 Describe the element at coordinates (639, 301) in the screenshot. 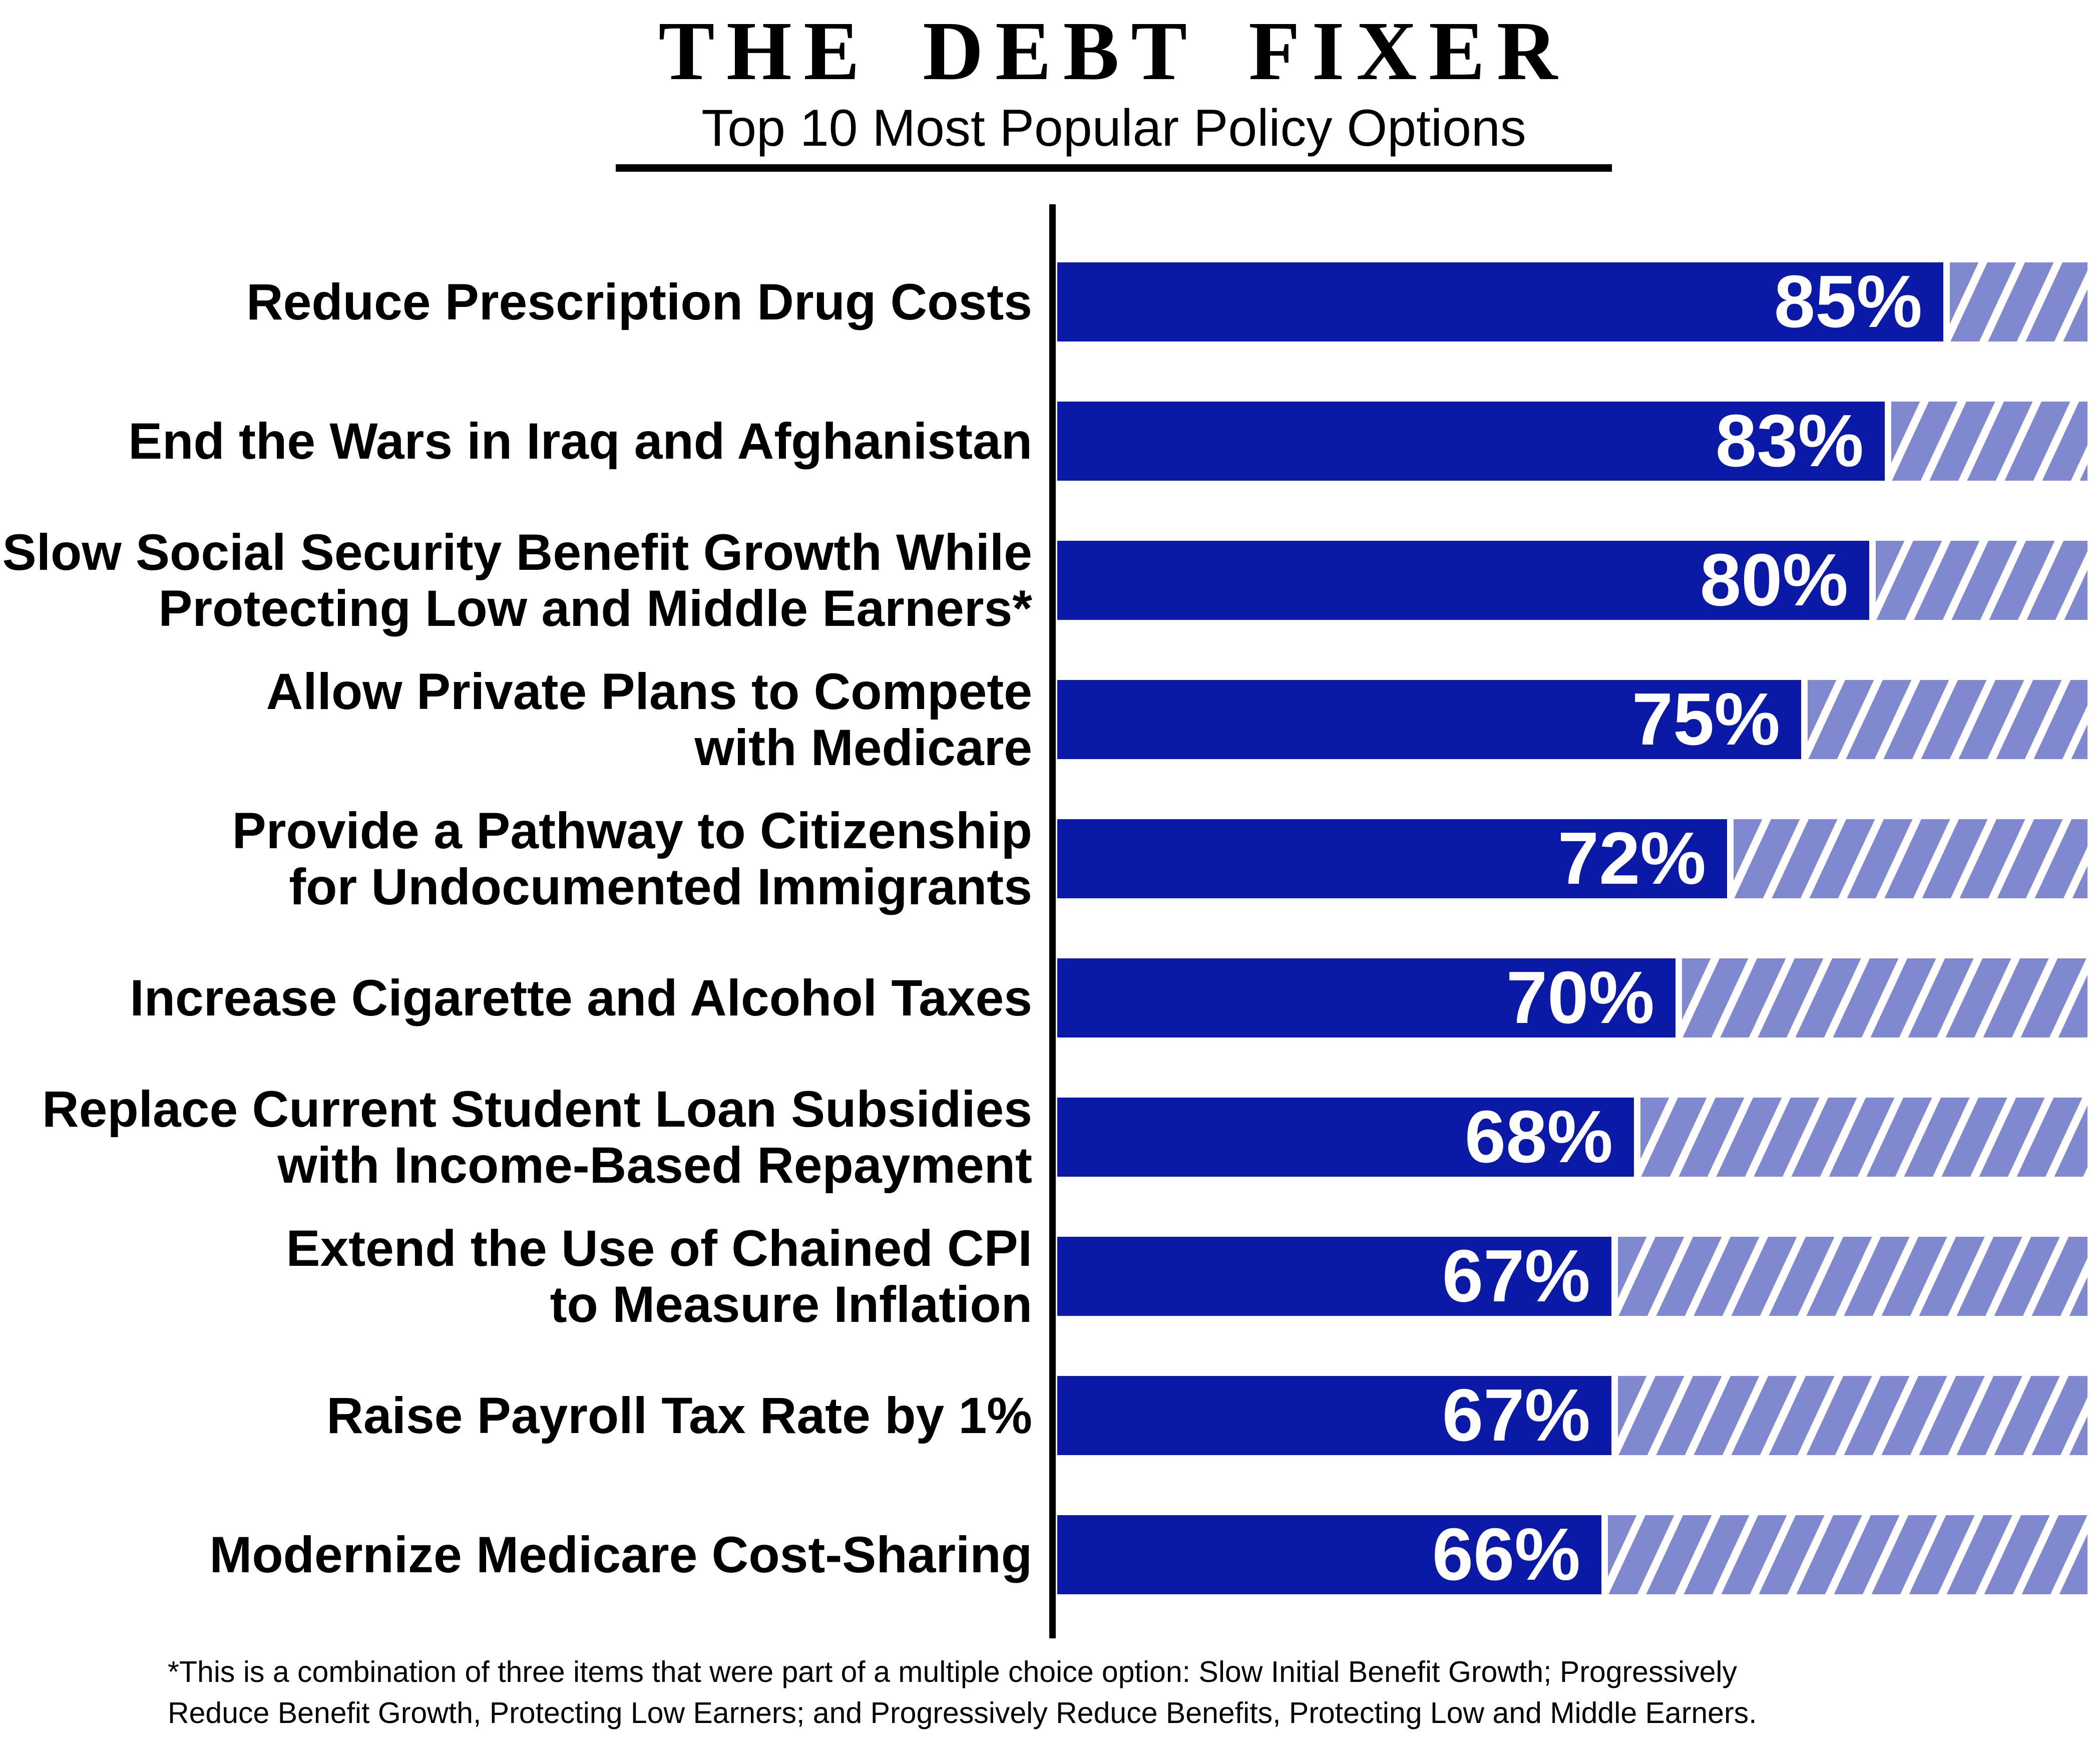

I see `bar-label-line: Reduce Prescription Drug Costs` at that location.